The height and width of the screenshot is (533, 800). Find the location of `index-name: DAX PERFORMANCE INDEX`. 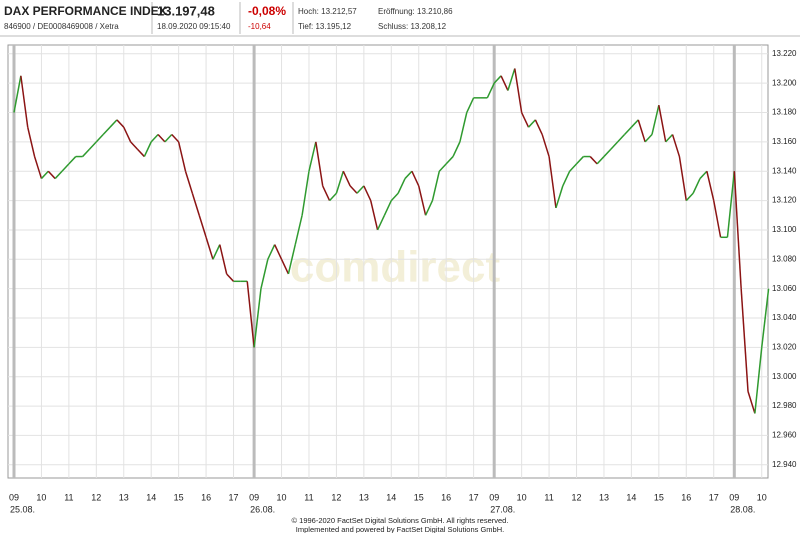

index-name: DAX PERFORMANCE INDEX is located at coordinates (85, 11).